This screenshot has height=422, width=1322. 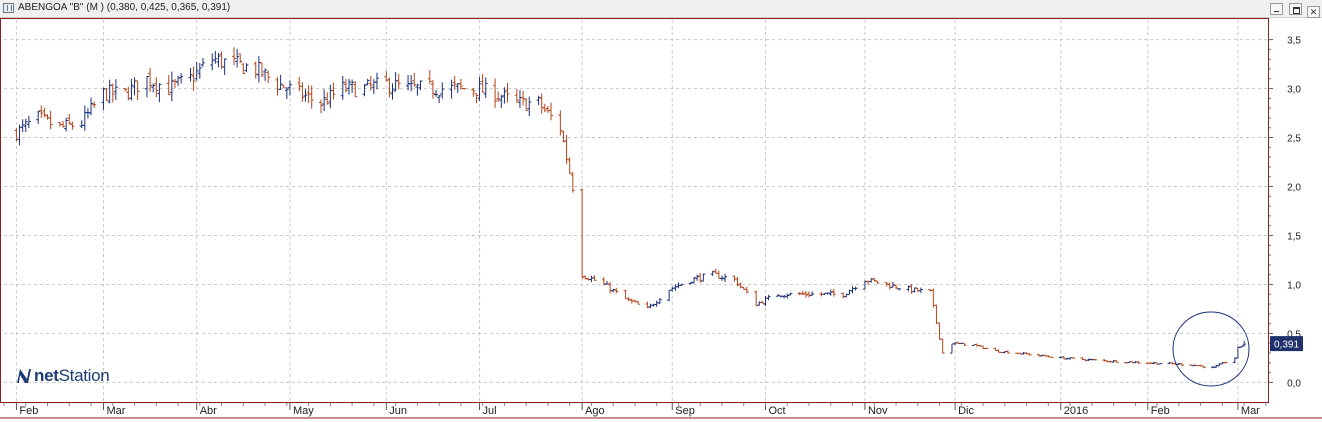 I want to click on x-tick-label: Sep, so click(x=685, y=411).